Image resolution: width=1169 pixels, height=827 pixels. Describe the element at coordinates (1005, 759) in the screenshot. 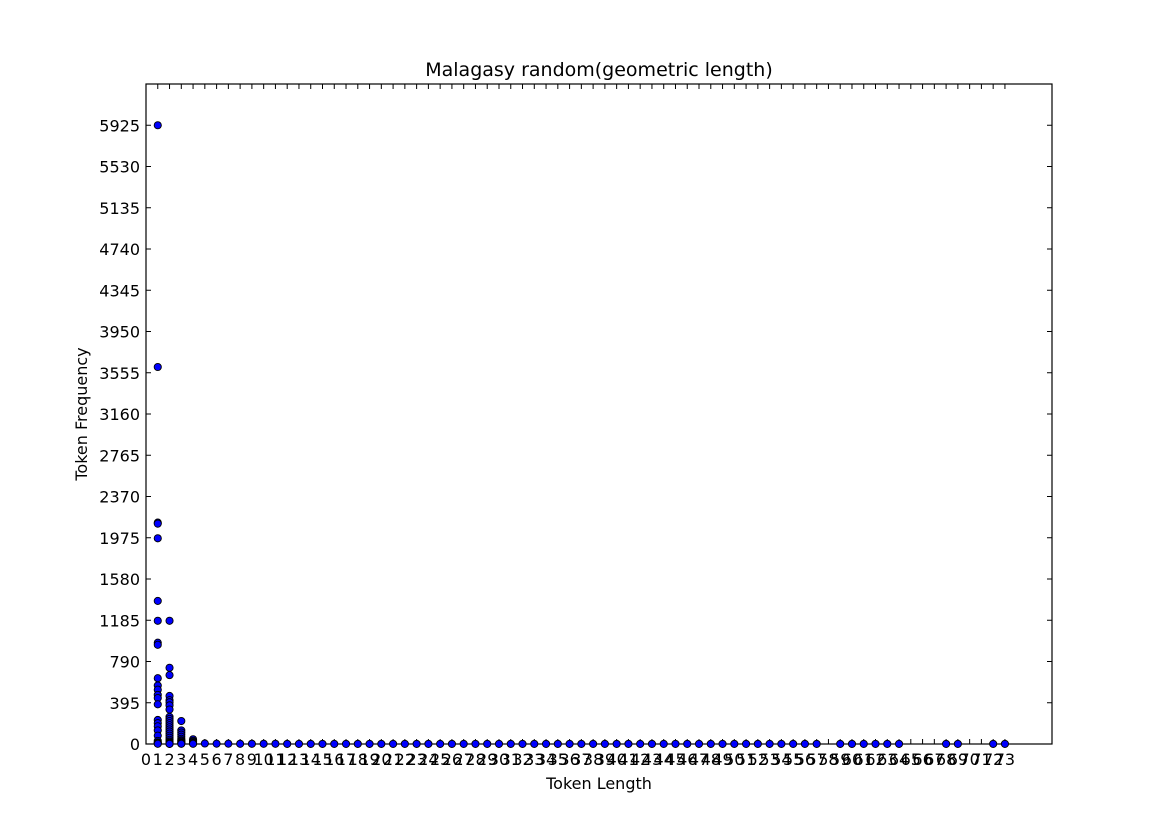

I see `x-tick-label: 73` at that location.